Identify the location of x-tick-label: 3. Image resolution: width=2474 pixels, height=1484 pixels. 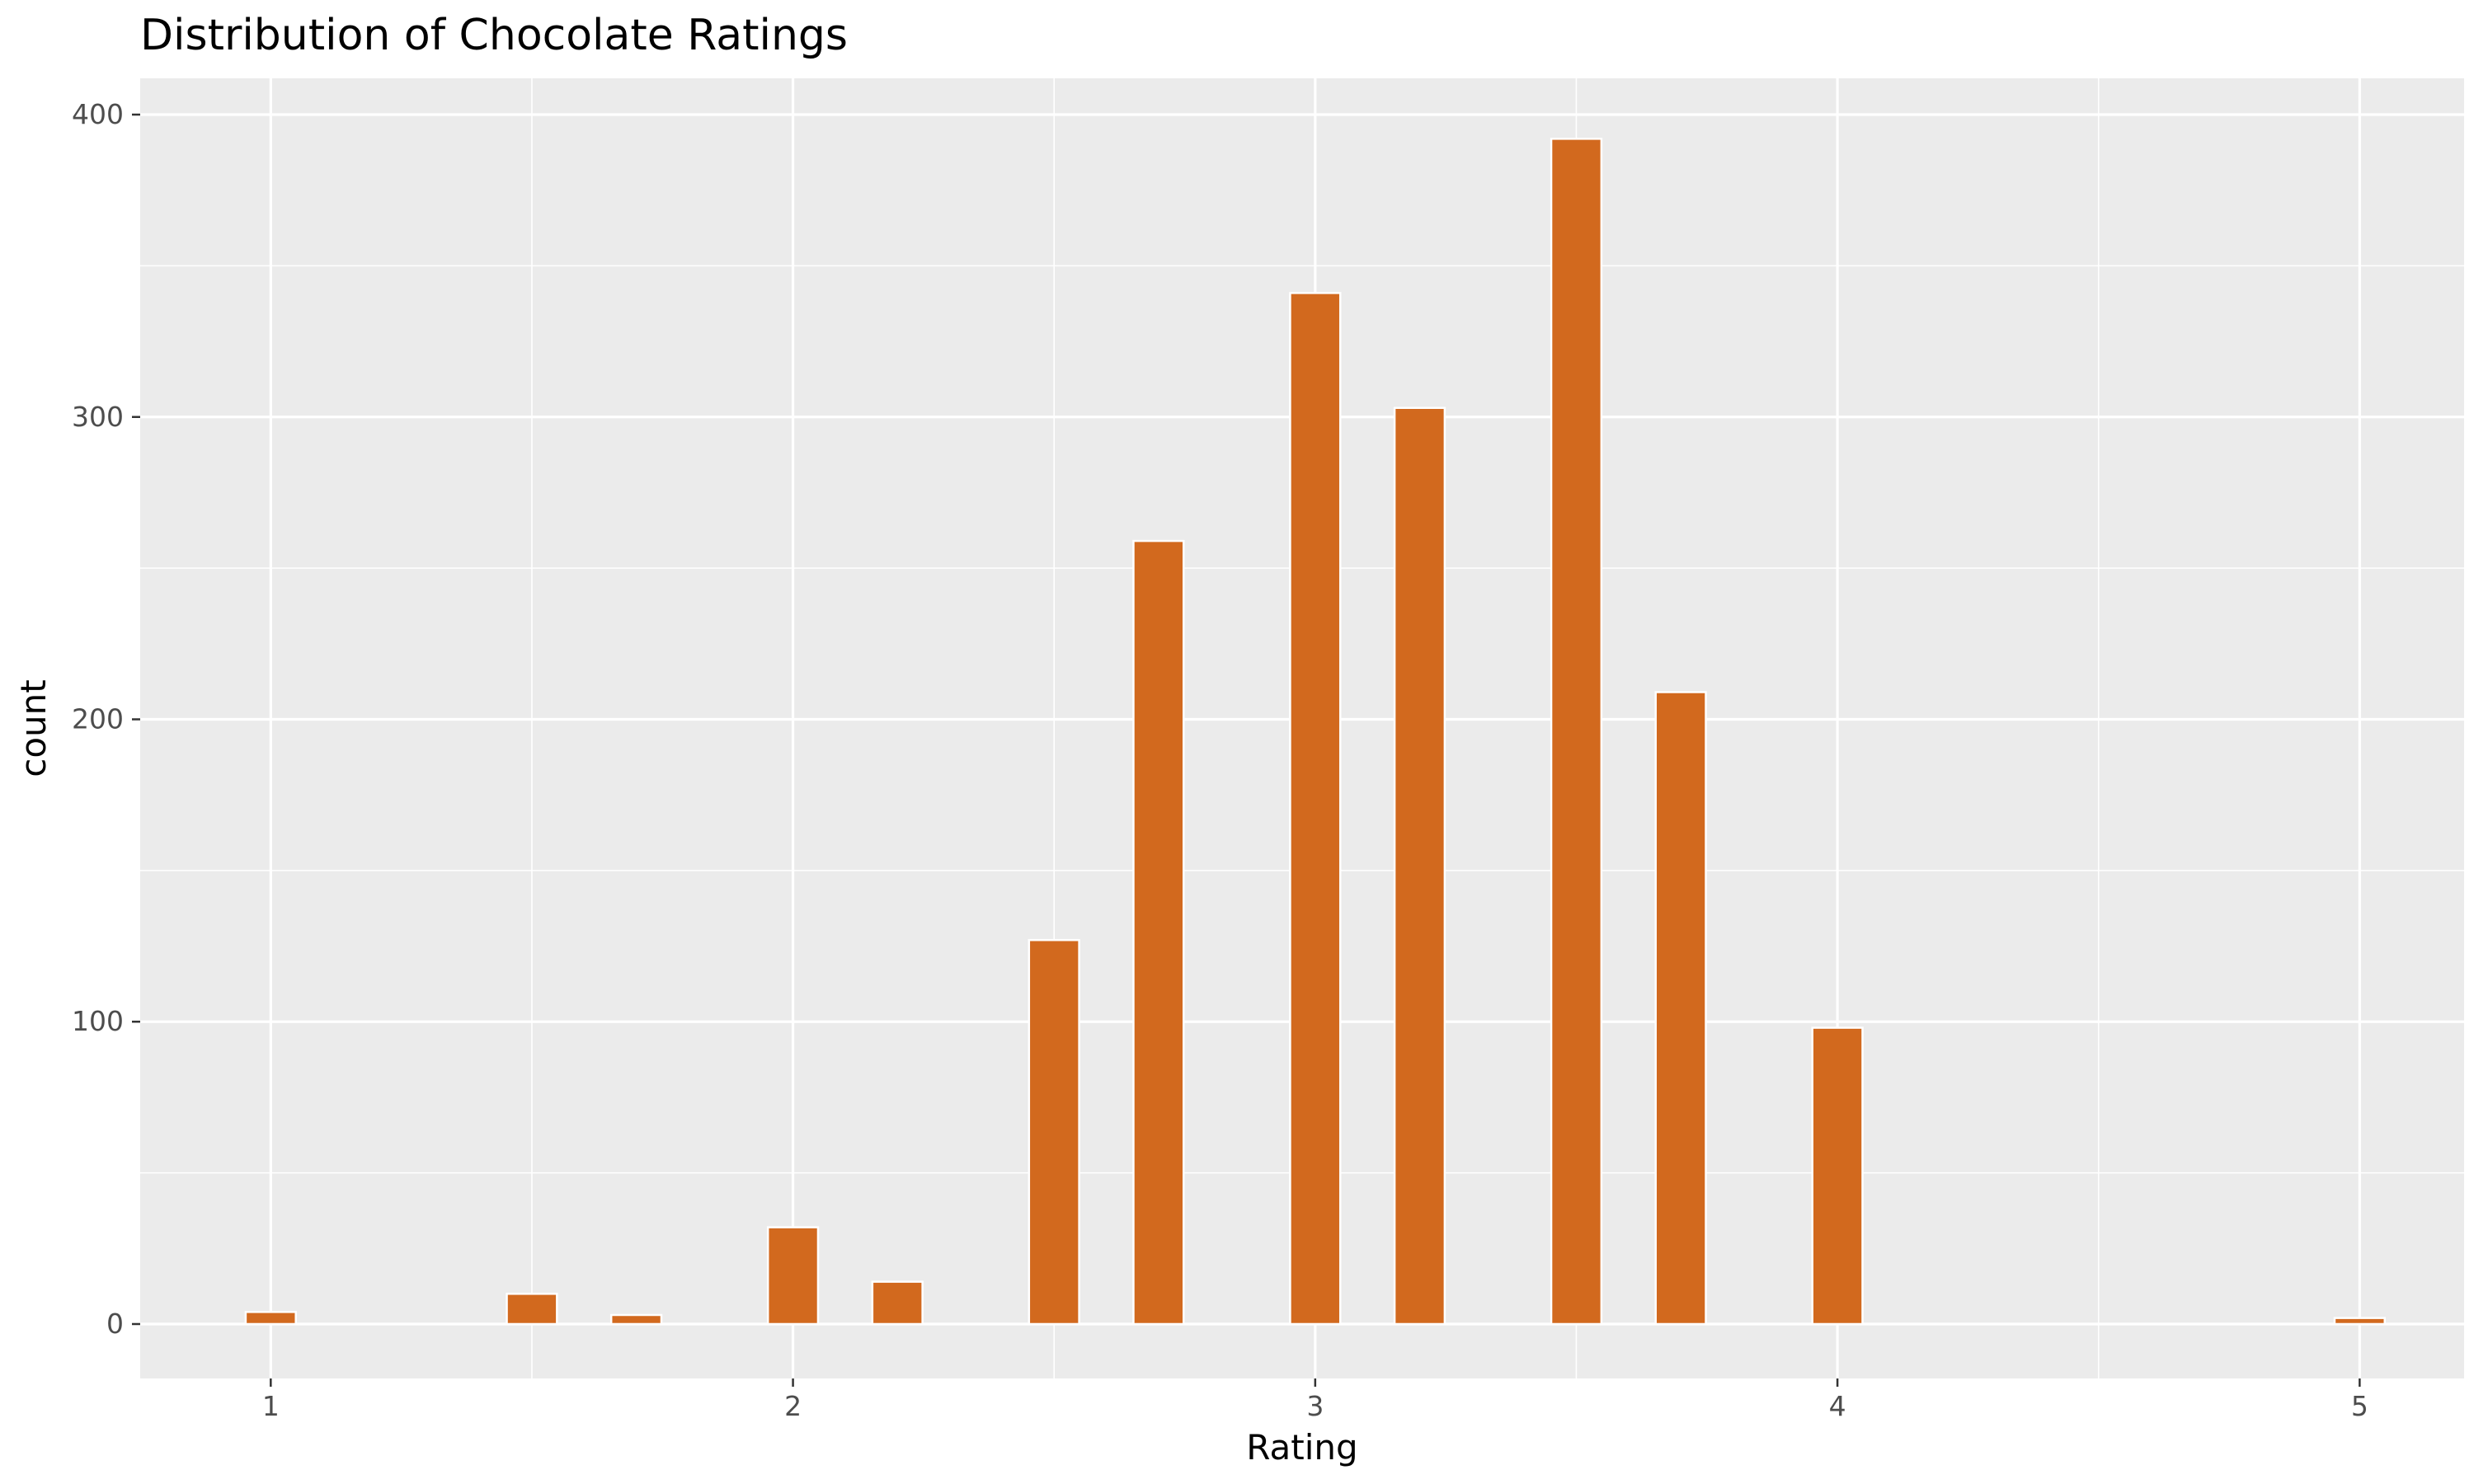
(1315, 1406).